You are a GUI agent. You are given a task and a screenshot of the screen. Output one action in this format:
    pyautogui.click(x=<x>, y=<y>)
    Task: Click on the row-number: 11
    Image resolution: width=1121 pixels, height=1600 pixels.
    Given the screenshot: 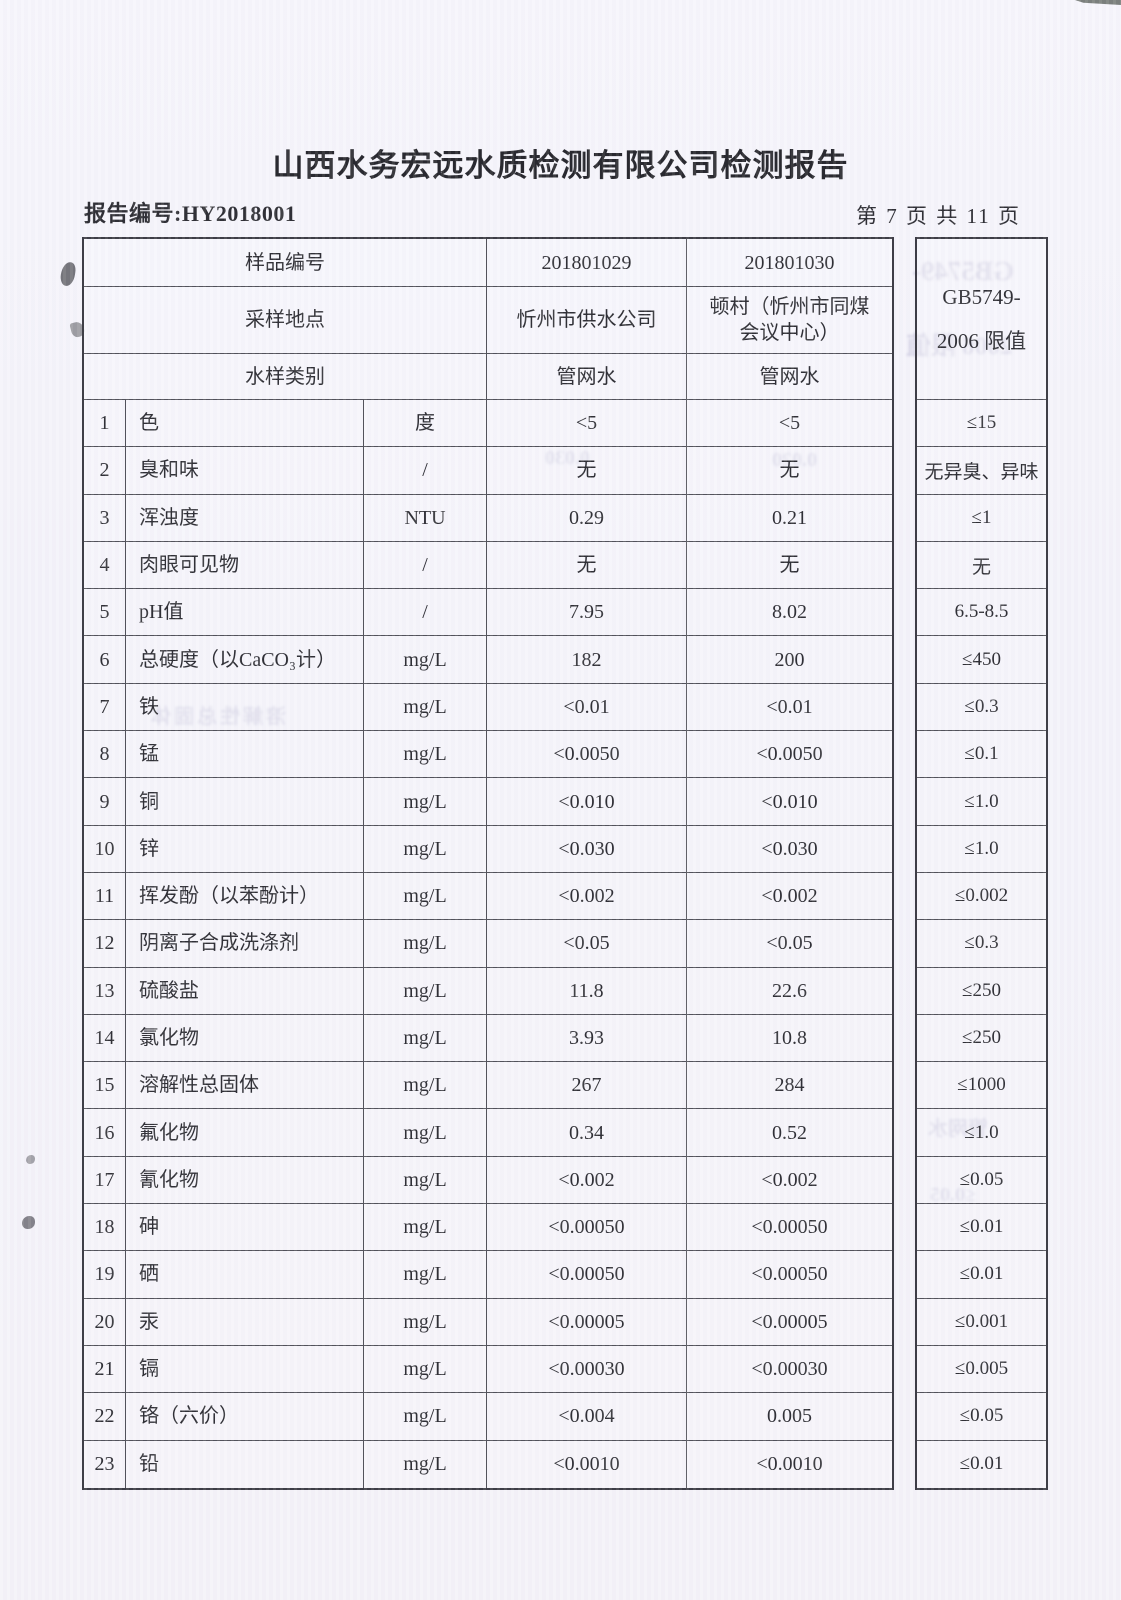 What is the action you would take?
    pyautogui.click(x=105, y=896)
    